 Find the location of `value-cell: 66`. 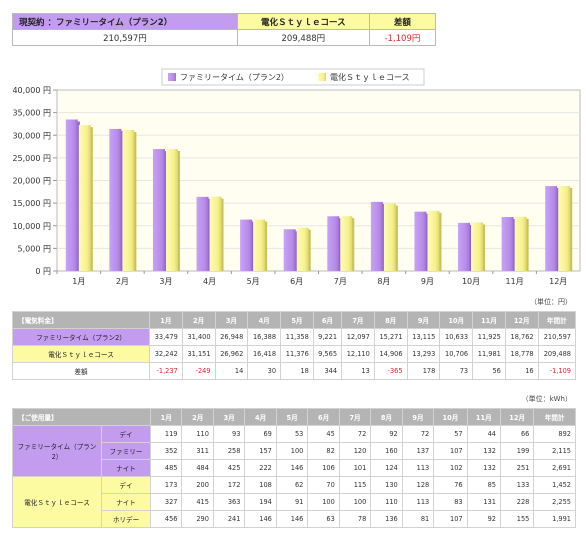

value-cell: 66 is located at coordinates (517, 434).